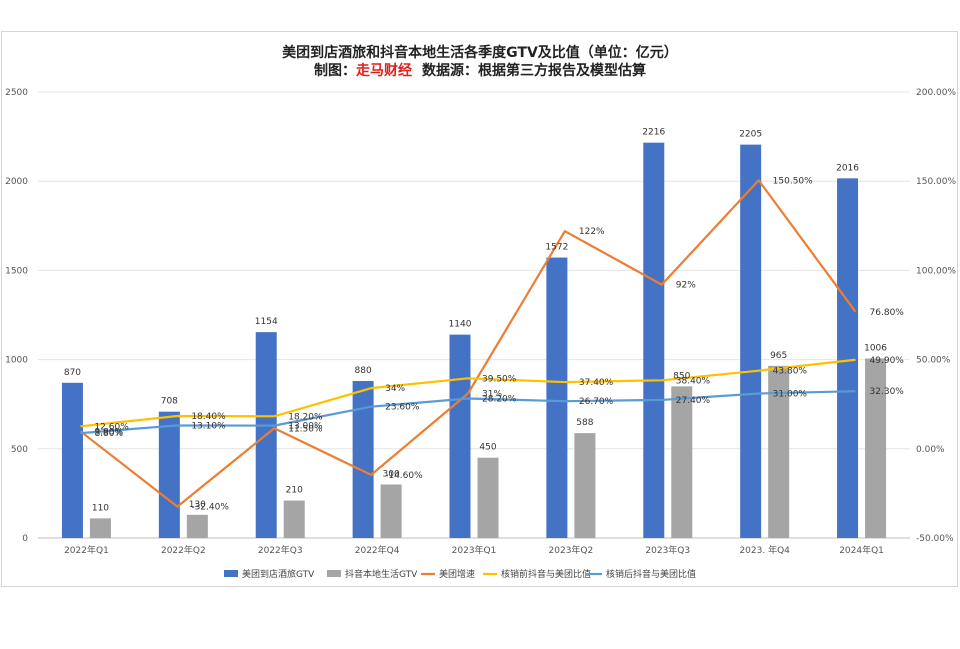 The width and height of the screenshot is (960, 649). Describe the element at coordinates (474, 550) in the screenshot. I see `x-tick-label: 2023年Q1` at that location.